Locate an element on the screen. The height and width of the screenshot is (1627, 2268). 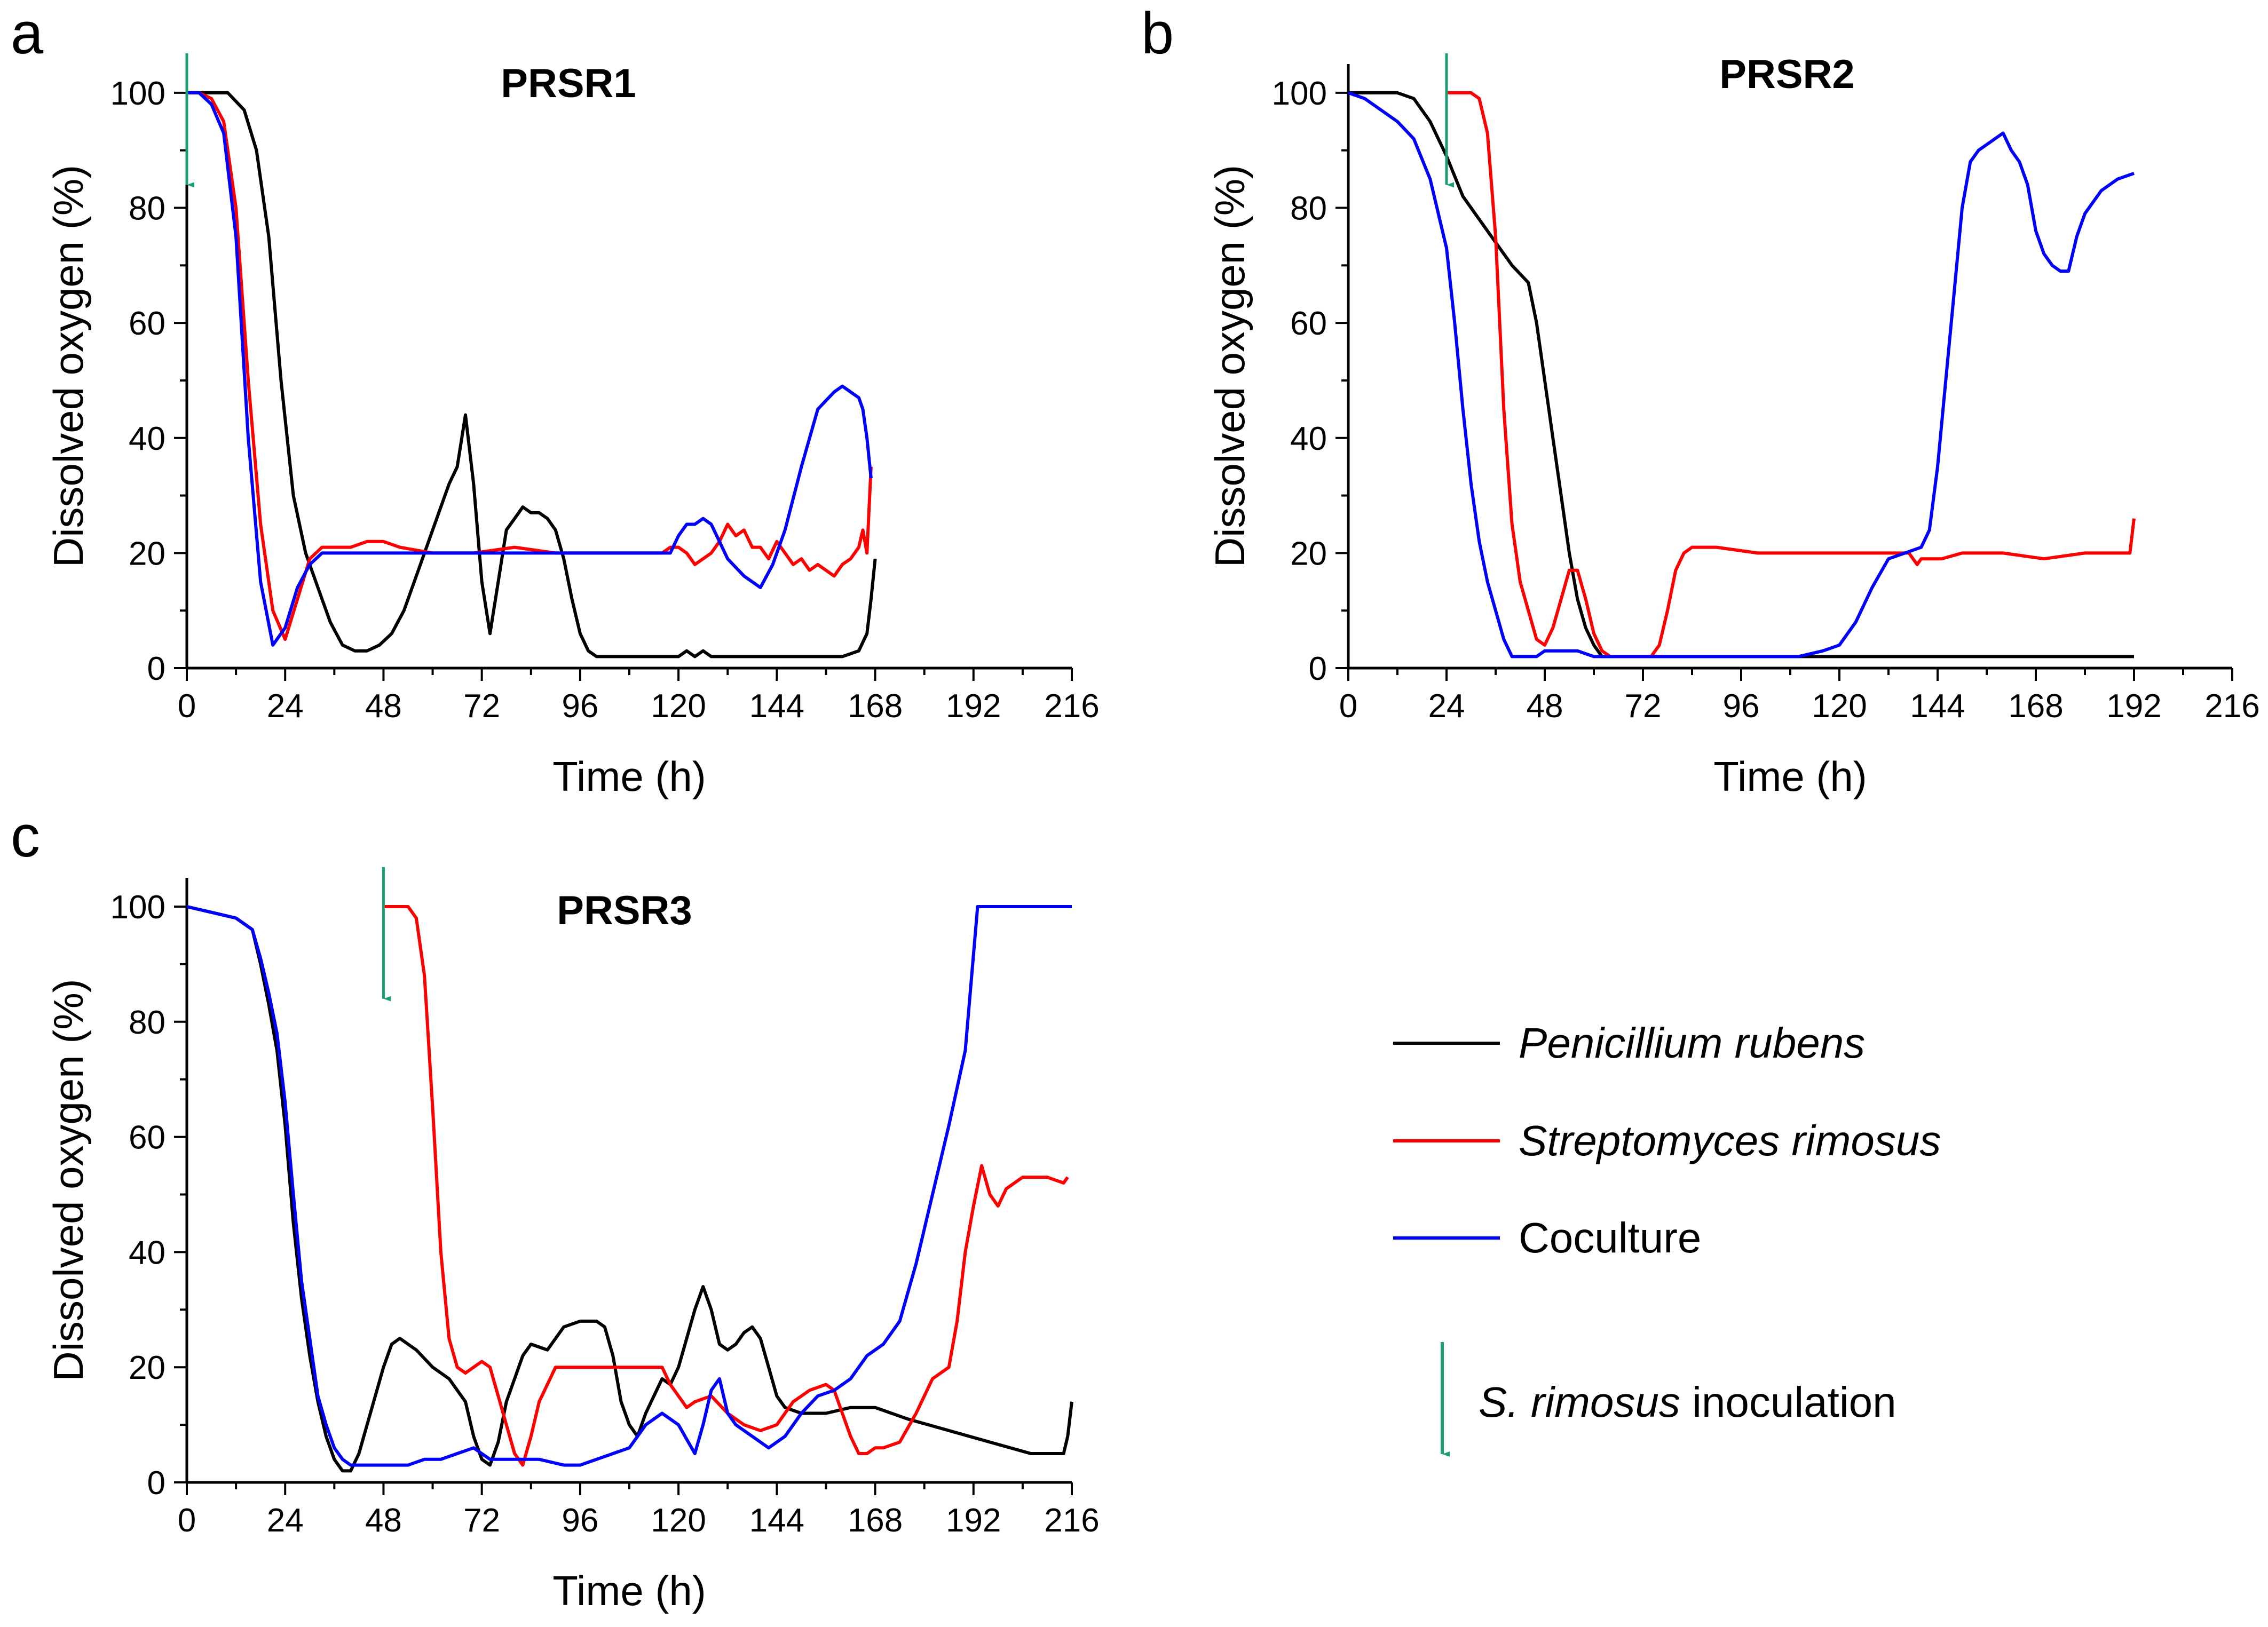
panel-b-series-coculture is located at coordinates (1741, 375).